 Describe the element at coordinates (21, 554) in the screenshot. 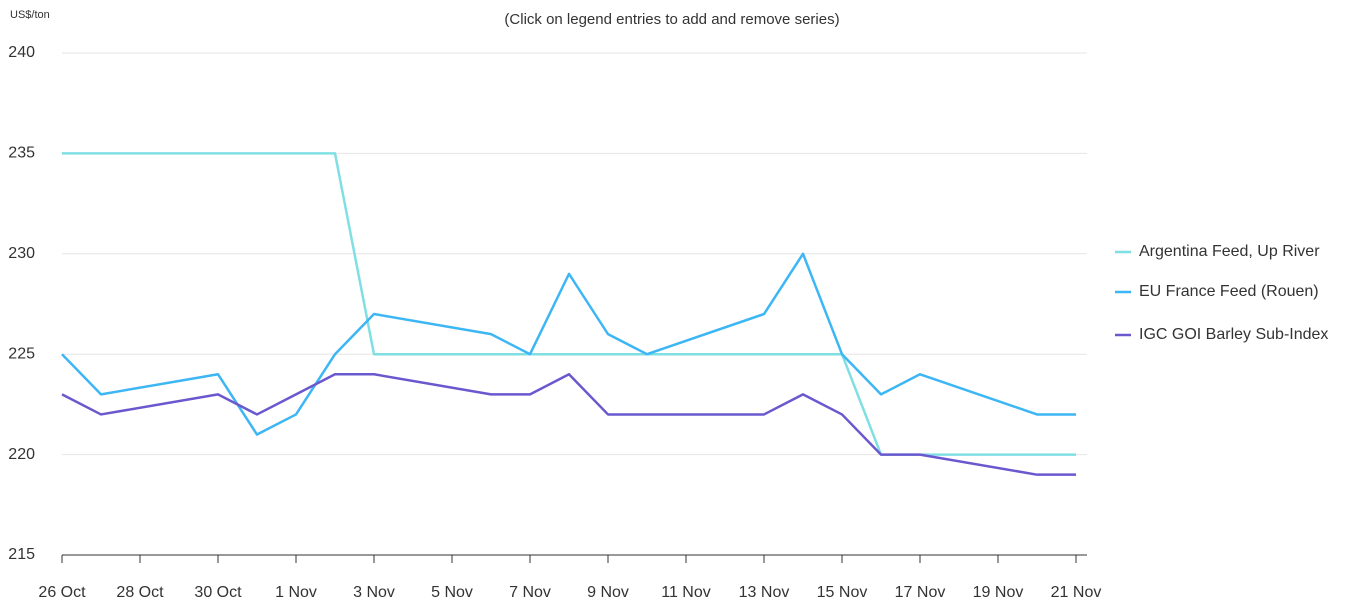

I see `y-tick-label: 215` at that location.